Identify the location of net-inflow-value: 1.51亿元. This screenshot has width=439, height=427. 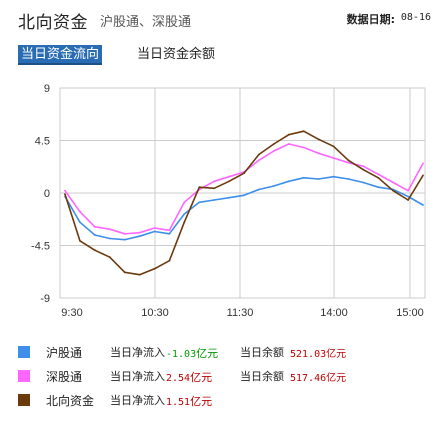
(189, 401).